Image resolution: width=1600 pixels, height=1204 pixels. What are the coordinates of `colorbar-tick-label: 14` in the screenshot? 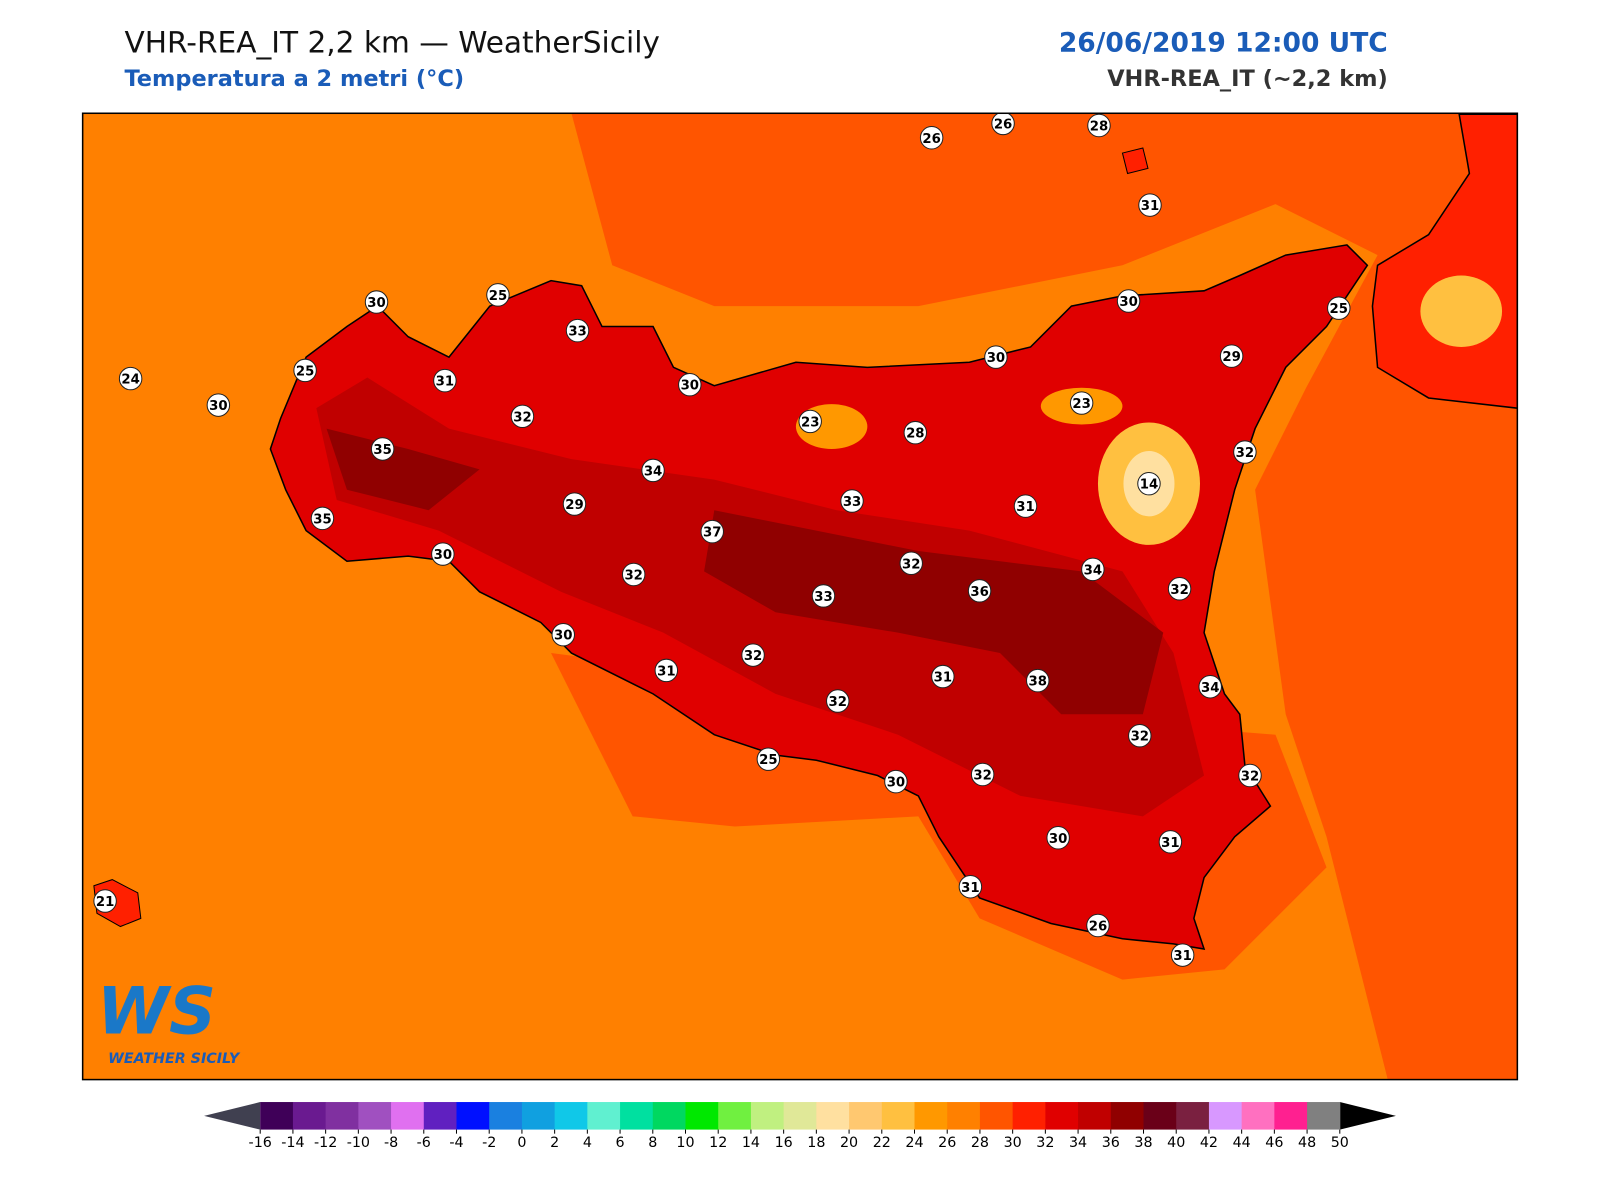 It's located at (751, 1143).